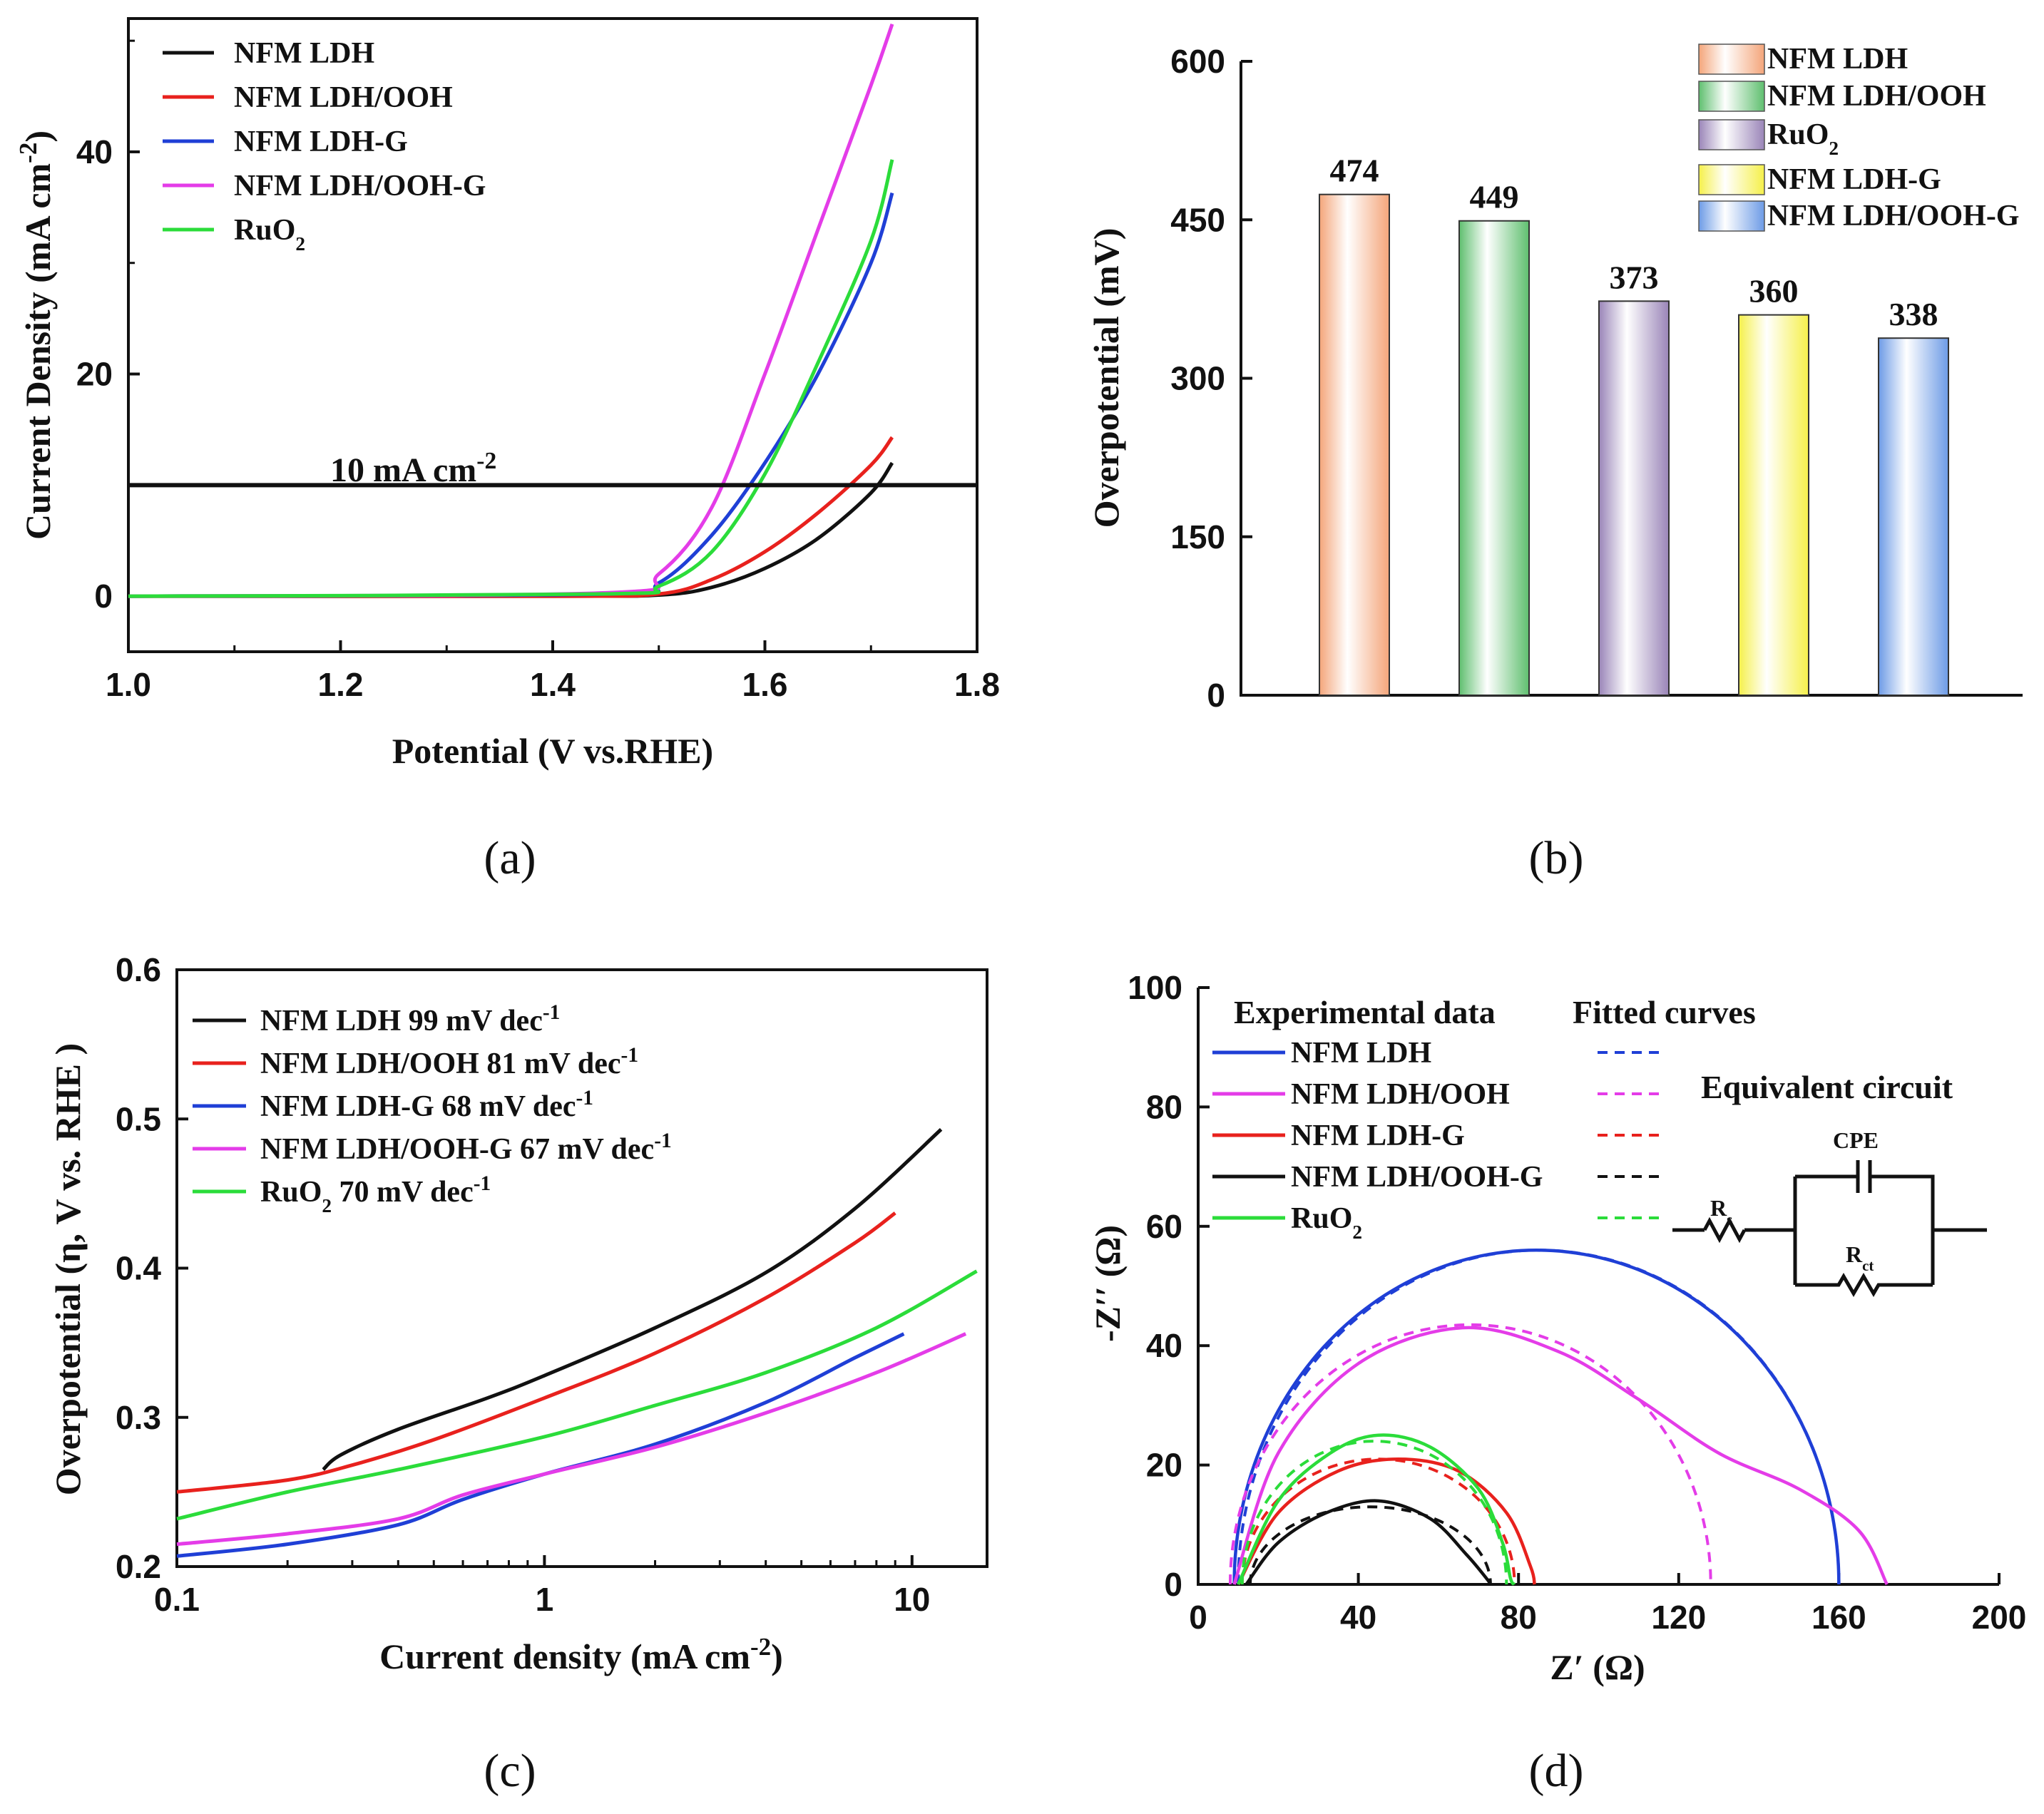  What do you see at coordinates (426, 1105) in the screenshot?
I see `legend-label: NFM LDH-G 68 mV dec-1` at bounding box center [426, 1105].